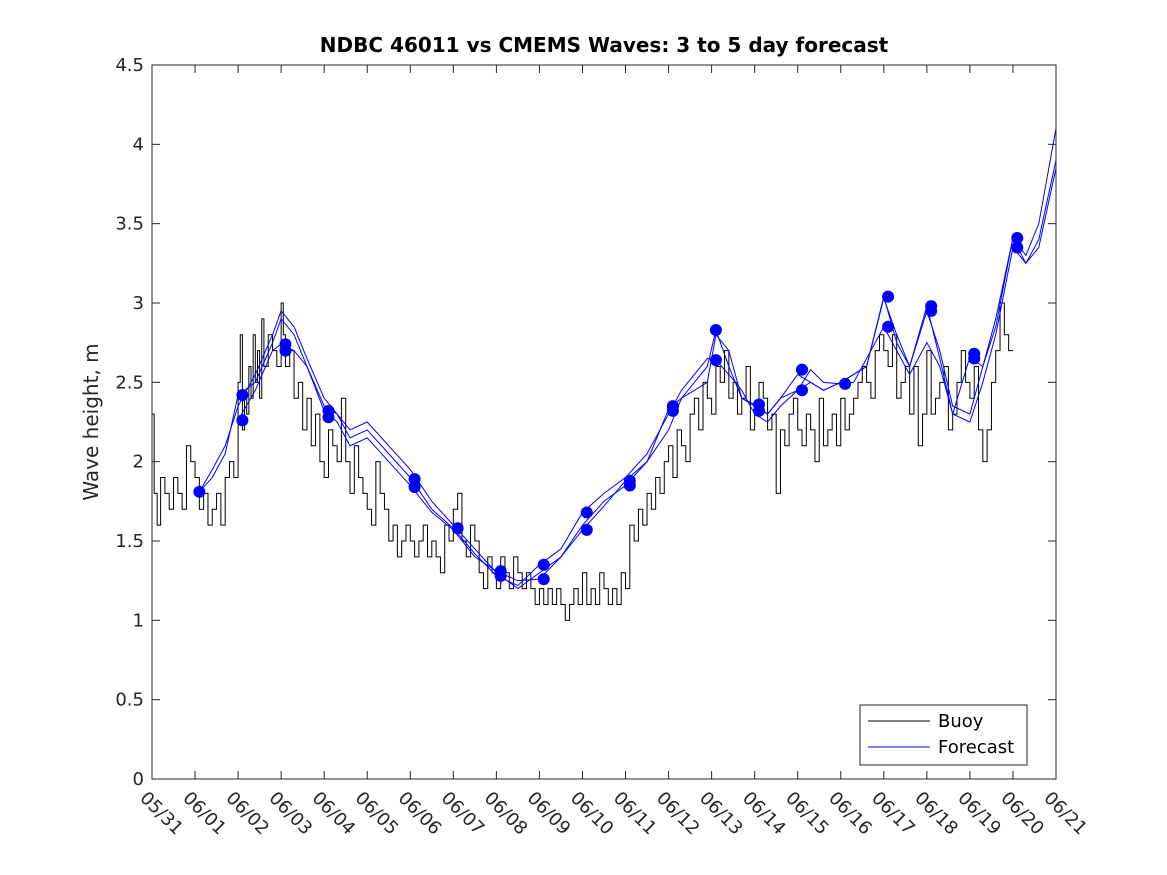 The width and height of the screenshot is (1167, 875). What do you see at coordinates (635, 814) in the screenshot?
I see `x-tick-label: 06/11` at bounding box center [635, 814].